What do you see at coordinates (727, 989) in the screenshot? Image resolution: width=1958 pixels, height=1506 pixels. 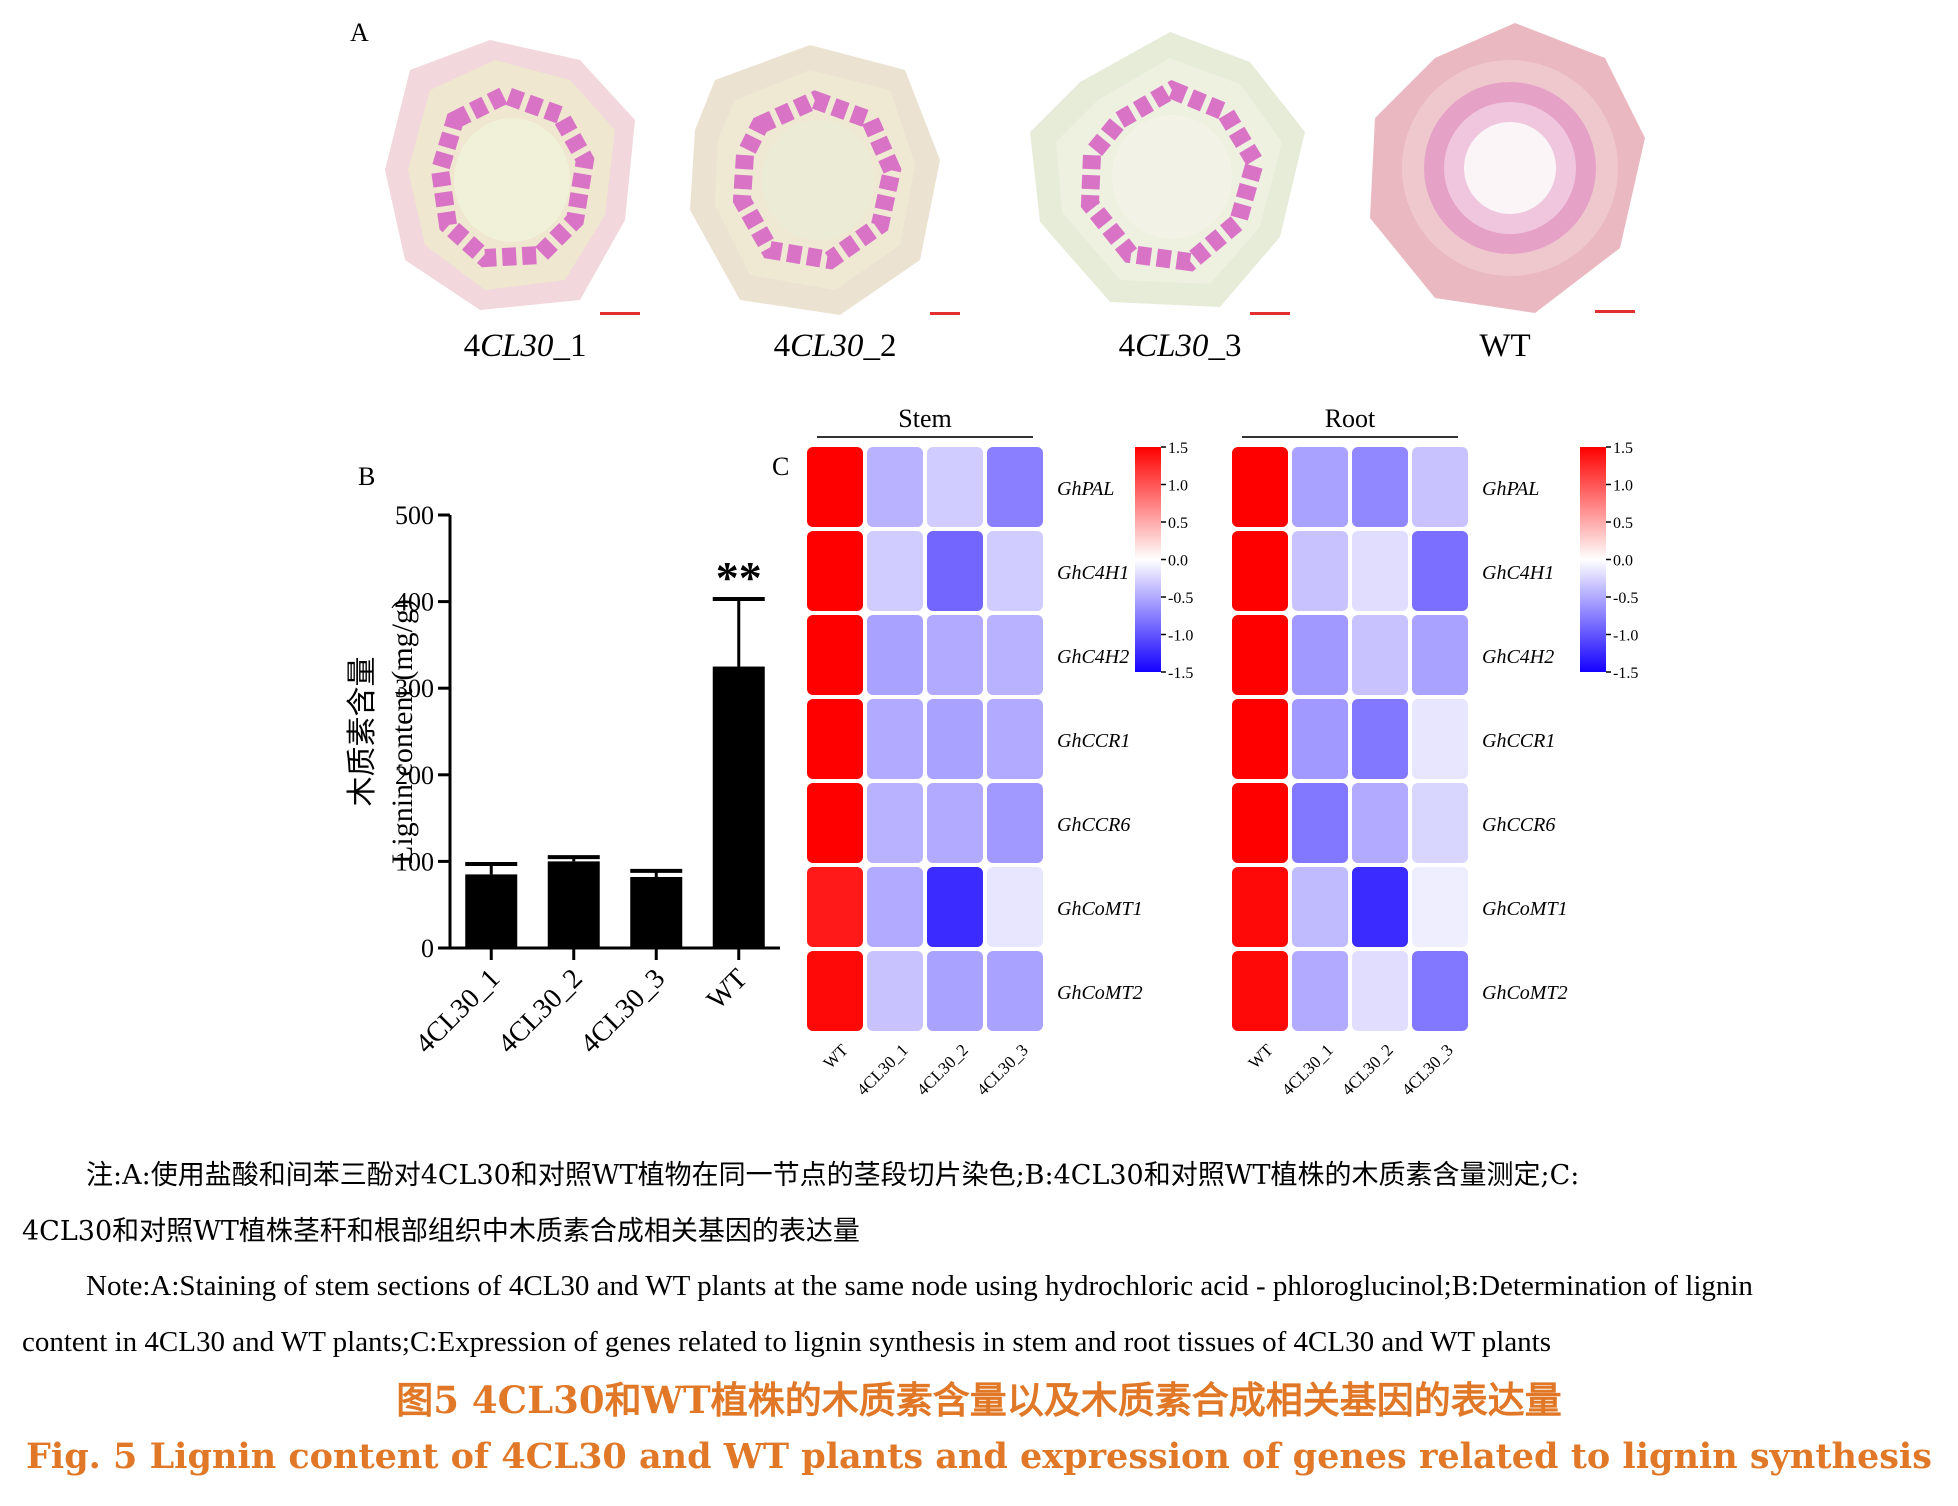 I see `x-tick-label: WT` at bounding box center [727, 989].